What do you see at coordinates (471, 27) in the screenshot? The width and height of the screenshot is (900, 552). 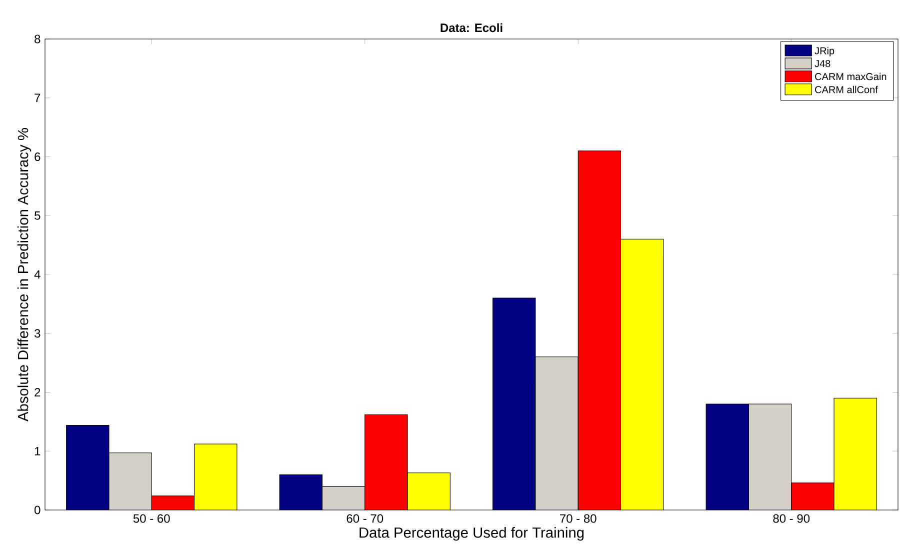 I see `chart-title: Data: Ecoli` at bounding box center [471, 27].